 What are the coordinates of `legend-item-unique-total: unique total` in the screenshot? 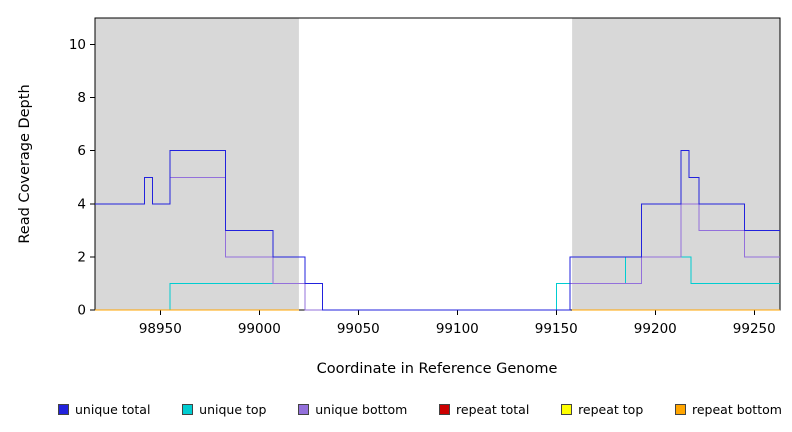 It's located at (104, 409).